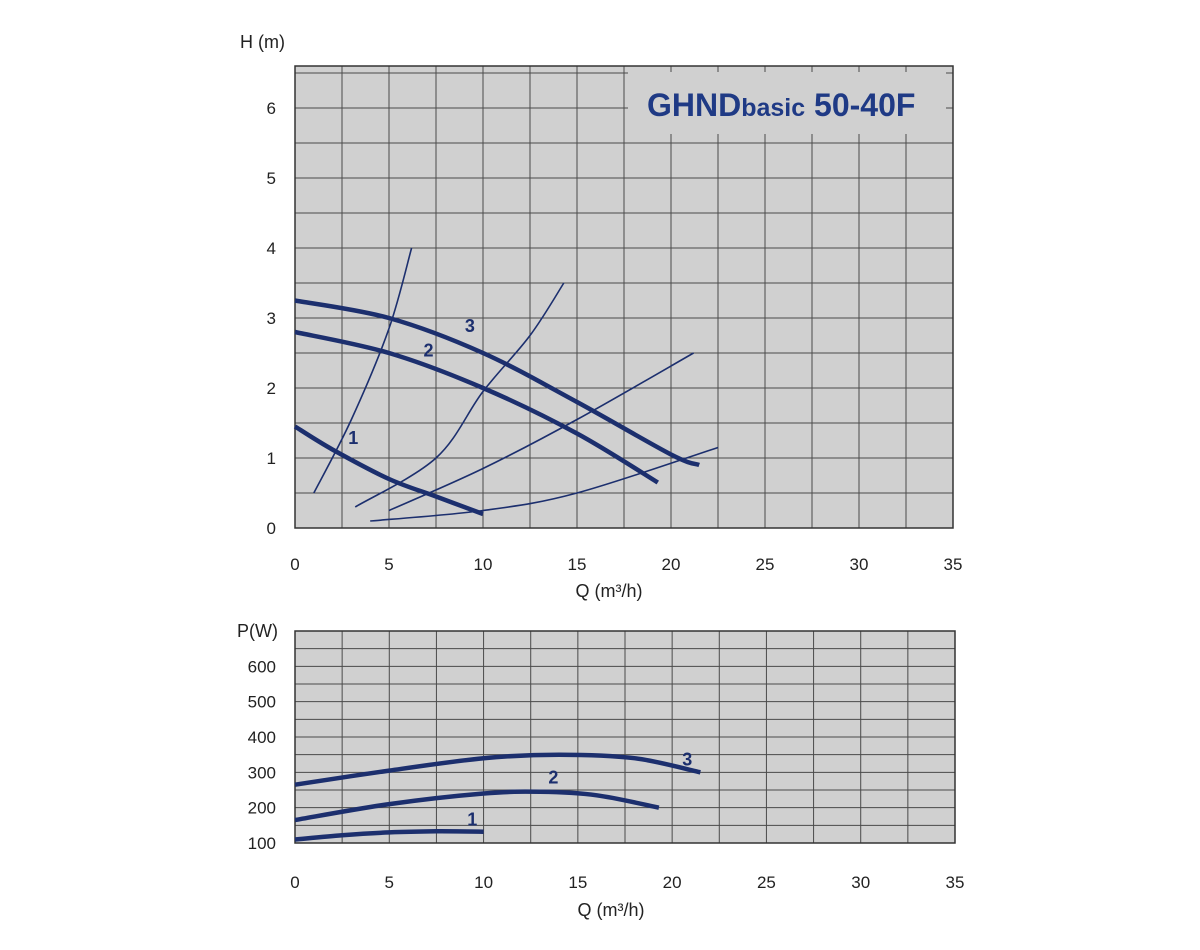 The width and height of the screenshot is (1200, 950). I want to click on y-tick-label: 0, so click(271, 528).